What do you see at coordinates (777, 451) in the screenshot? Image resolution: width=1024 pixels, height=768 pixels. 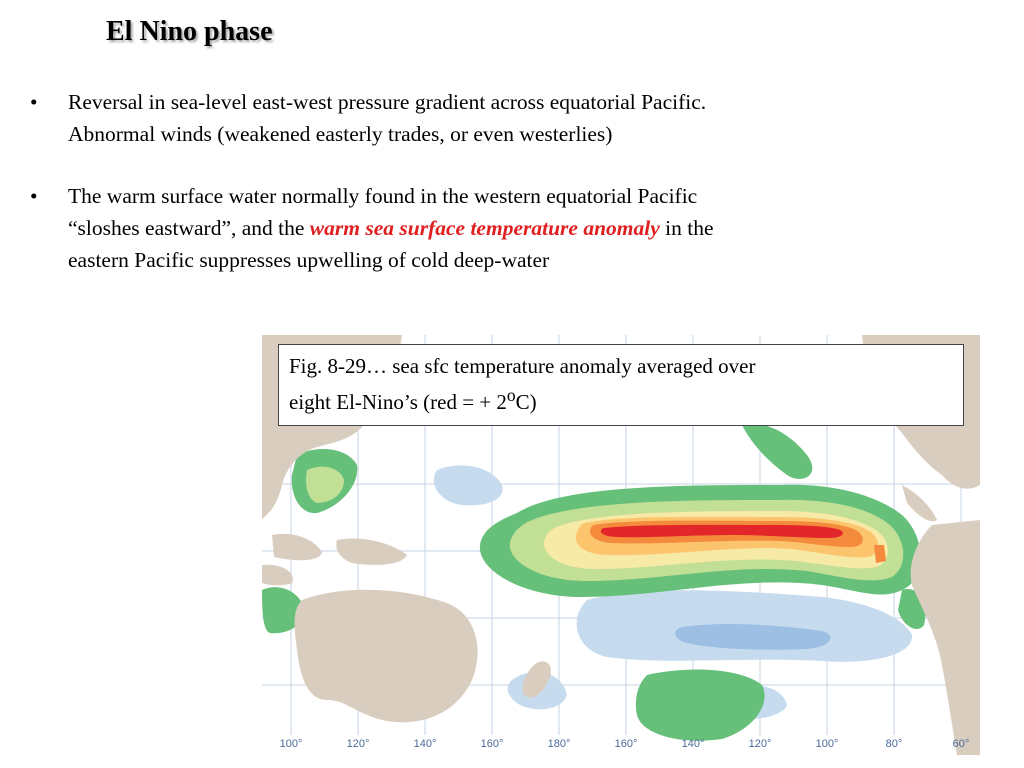 I see `warm-anomaly-north-america-coast` at bounding box center [777, 451].